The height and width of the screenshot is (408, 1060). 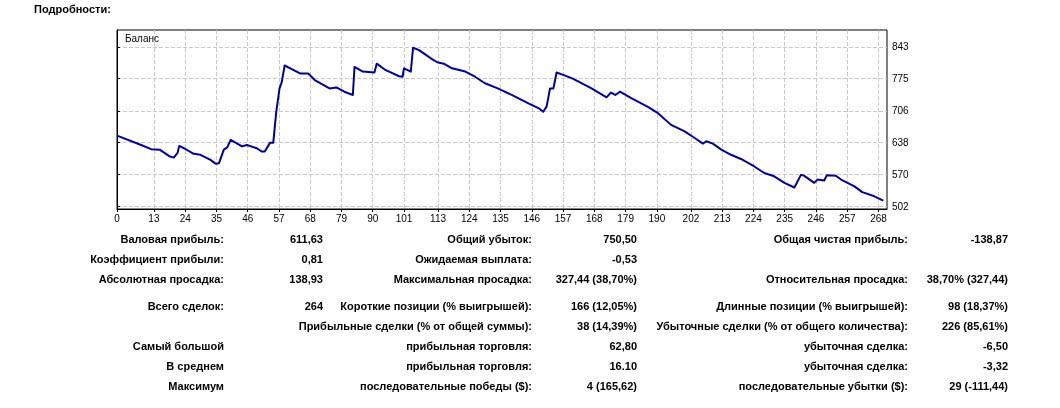 I want to click on x-tick-label: 135, so click(x=501, y=218).